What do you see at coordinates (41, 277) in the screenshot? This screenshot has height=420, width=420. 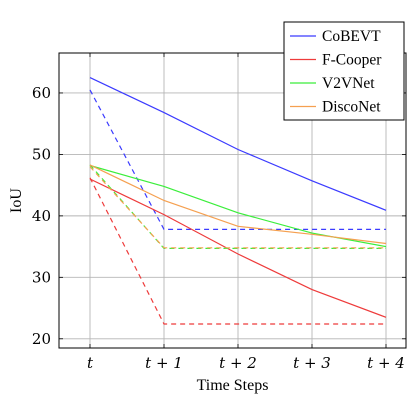 I see `y-tick-label: 30` at bounding box center [41, 277].